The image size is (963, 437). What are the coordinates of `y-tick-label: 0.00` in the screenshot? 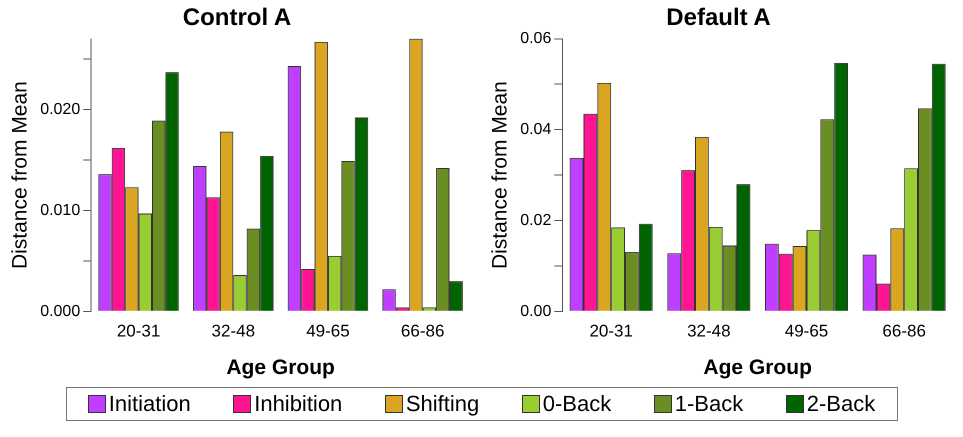 It's located at (536, 311).